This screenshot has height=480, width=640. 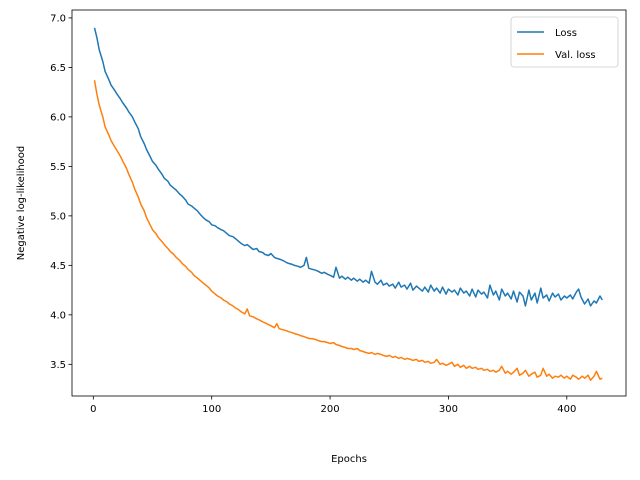 I want to click on y-tick-label: 6.0, so click(x=58, y=117).